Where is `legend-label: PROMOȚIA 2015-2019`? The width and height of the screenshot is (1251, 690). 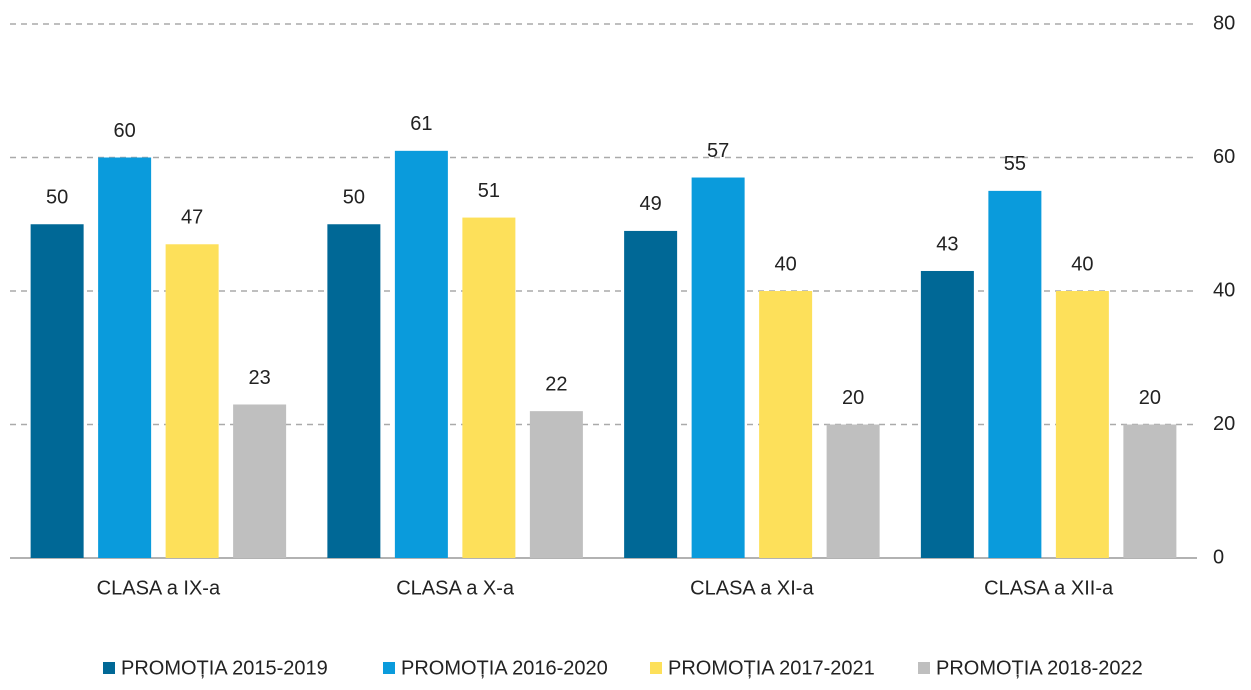 legend-label: PROMOȚIA 2015-2019 is located at coordinates (224, 668).